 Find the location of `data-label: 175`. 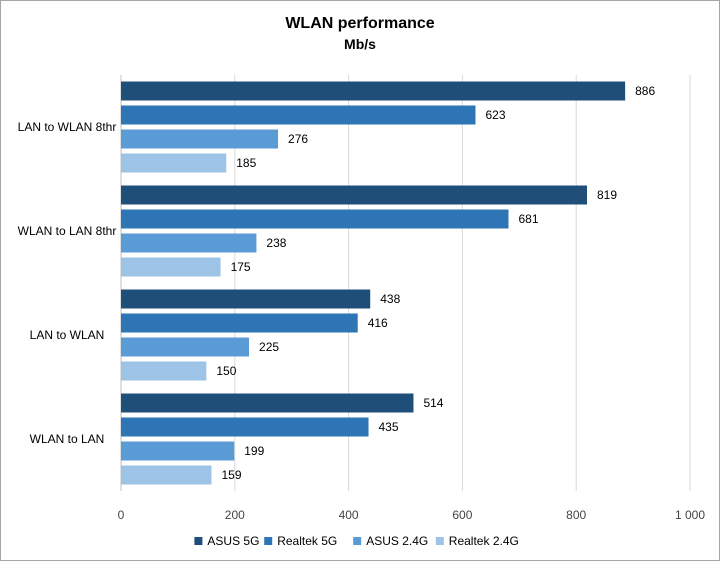

data-label: 175 is located at coordinates (241, 267).